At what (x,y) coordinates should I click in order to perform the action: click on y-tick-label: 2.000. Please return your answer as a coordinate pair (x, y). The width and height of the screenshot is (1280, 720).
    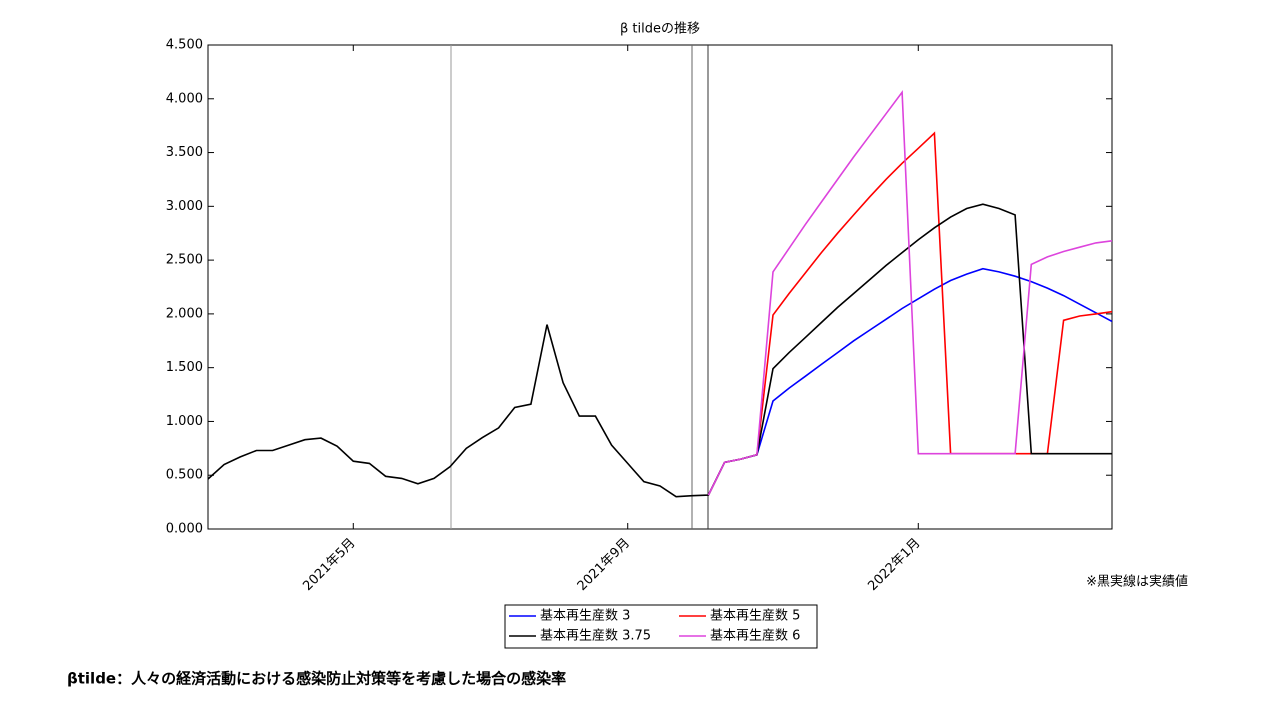
    Looking at the image, I should click on (184, 313).